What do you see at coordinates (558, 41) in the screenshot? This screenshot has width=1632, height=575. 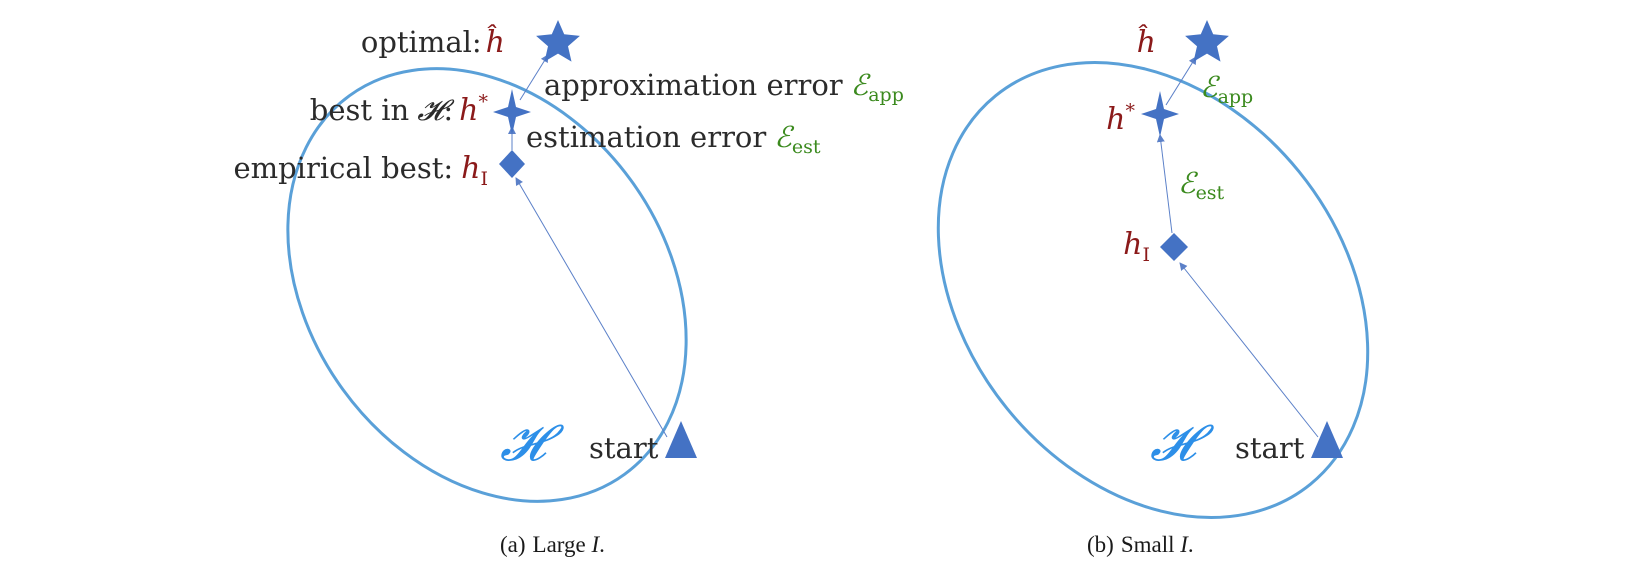 I see `optimal-star-marker` at bounding box center [558, 41].